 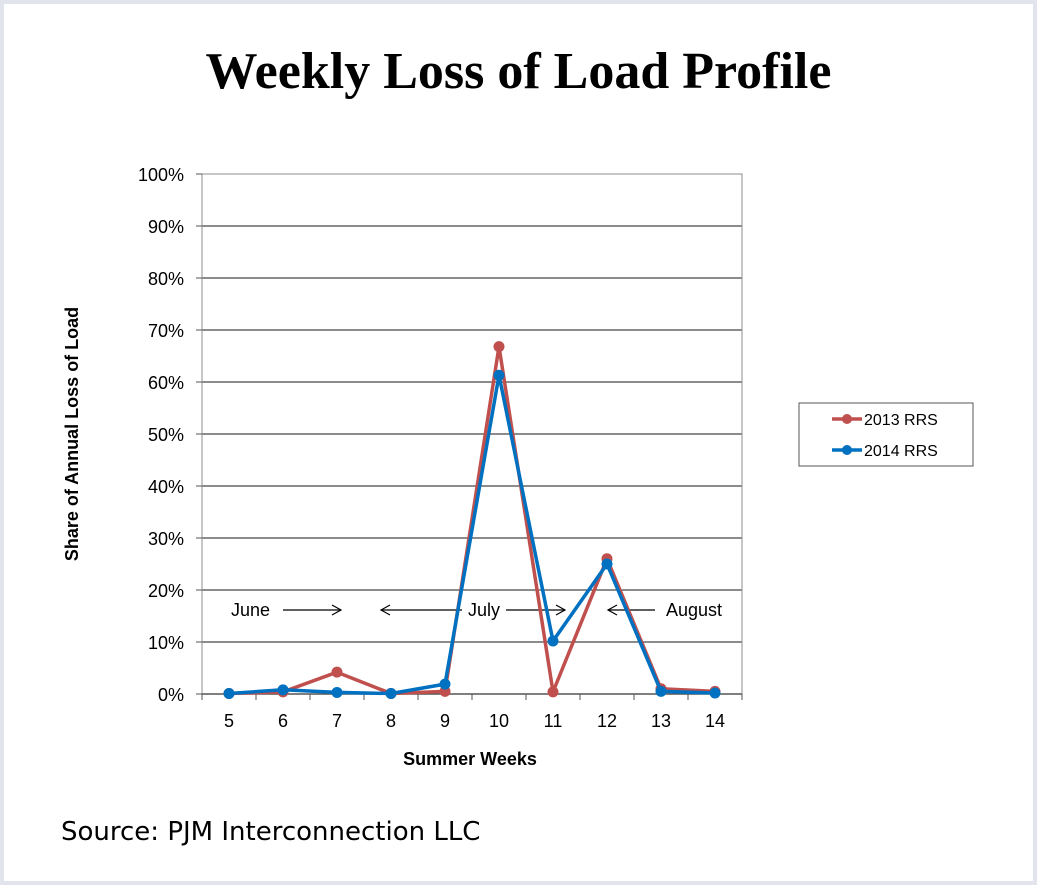 What do you see at coordinates (901, 451) in the screenshot?
I see `legend-label-2: 2014 RRS` at bounding box center [901, 451].